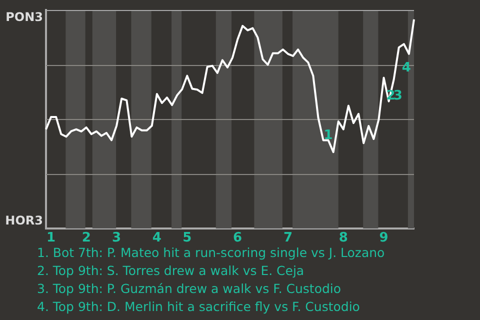 This screenshot has height=320, width=480. What do you see at coordinates (211, 253) in the screenshot?
I see `text: 1. Bot 7th: P. Mateo hit a run-scoring single vs J. Lozano` at bounding box center [211, 253].